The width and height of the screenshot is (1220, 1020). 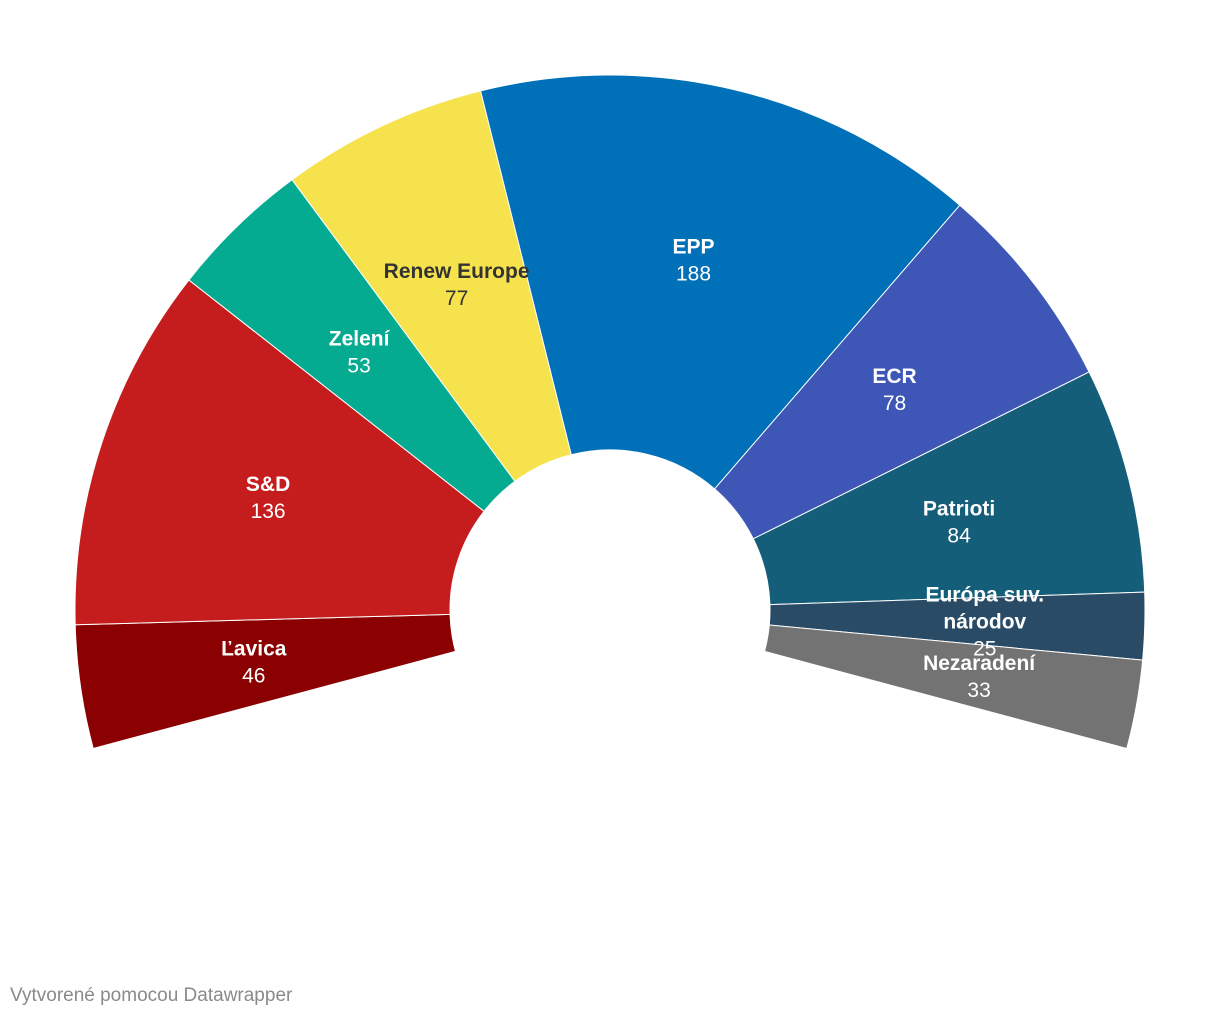 I want to click on slice-label-6: Patrioti 84, so click(x=959, y=522).